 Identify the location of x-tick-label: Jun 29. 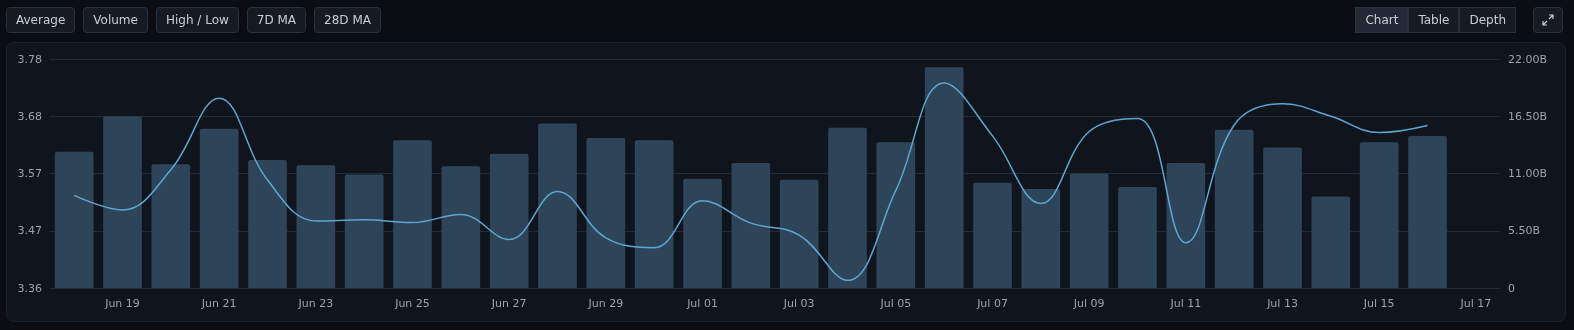
(605, 303).